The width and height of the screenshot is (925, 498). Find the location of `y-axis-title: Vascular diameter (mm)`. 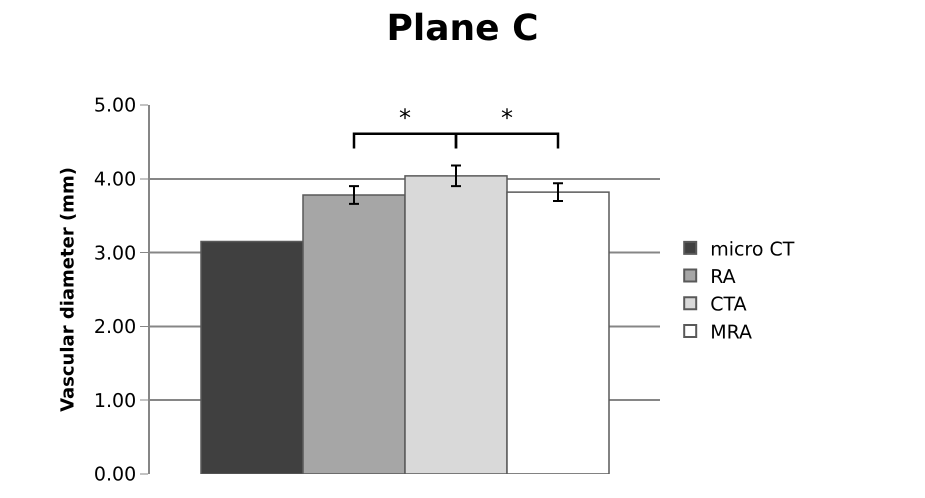

y-axis-title: Vascular diameter (mm) is located at coordinates (68, 289).